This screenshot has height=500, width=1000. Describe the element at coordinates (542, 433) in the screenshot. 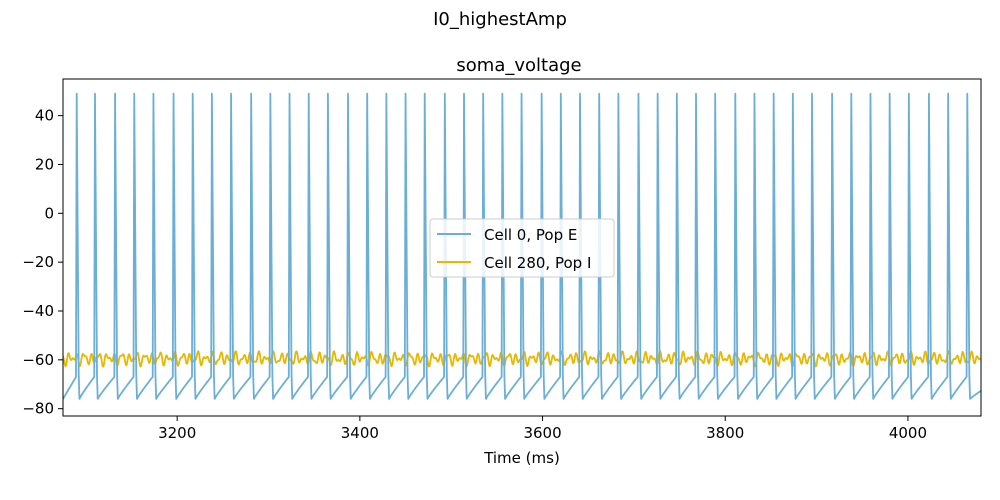

I see `x-tick-label: 3600` at that location.